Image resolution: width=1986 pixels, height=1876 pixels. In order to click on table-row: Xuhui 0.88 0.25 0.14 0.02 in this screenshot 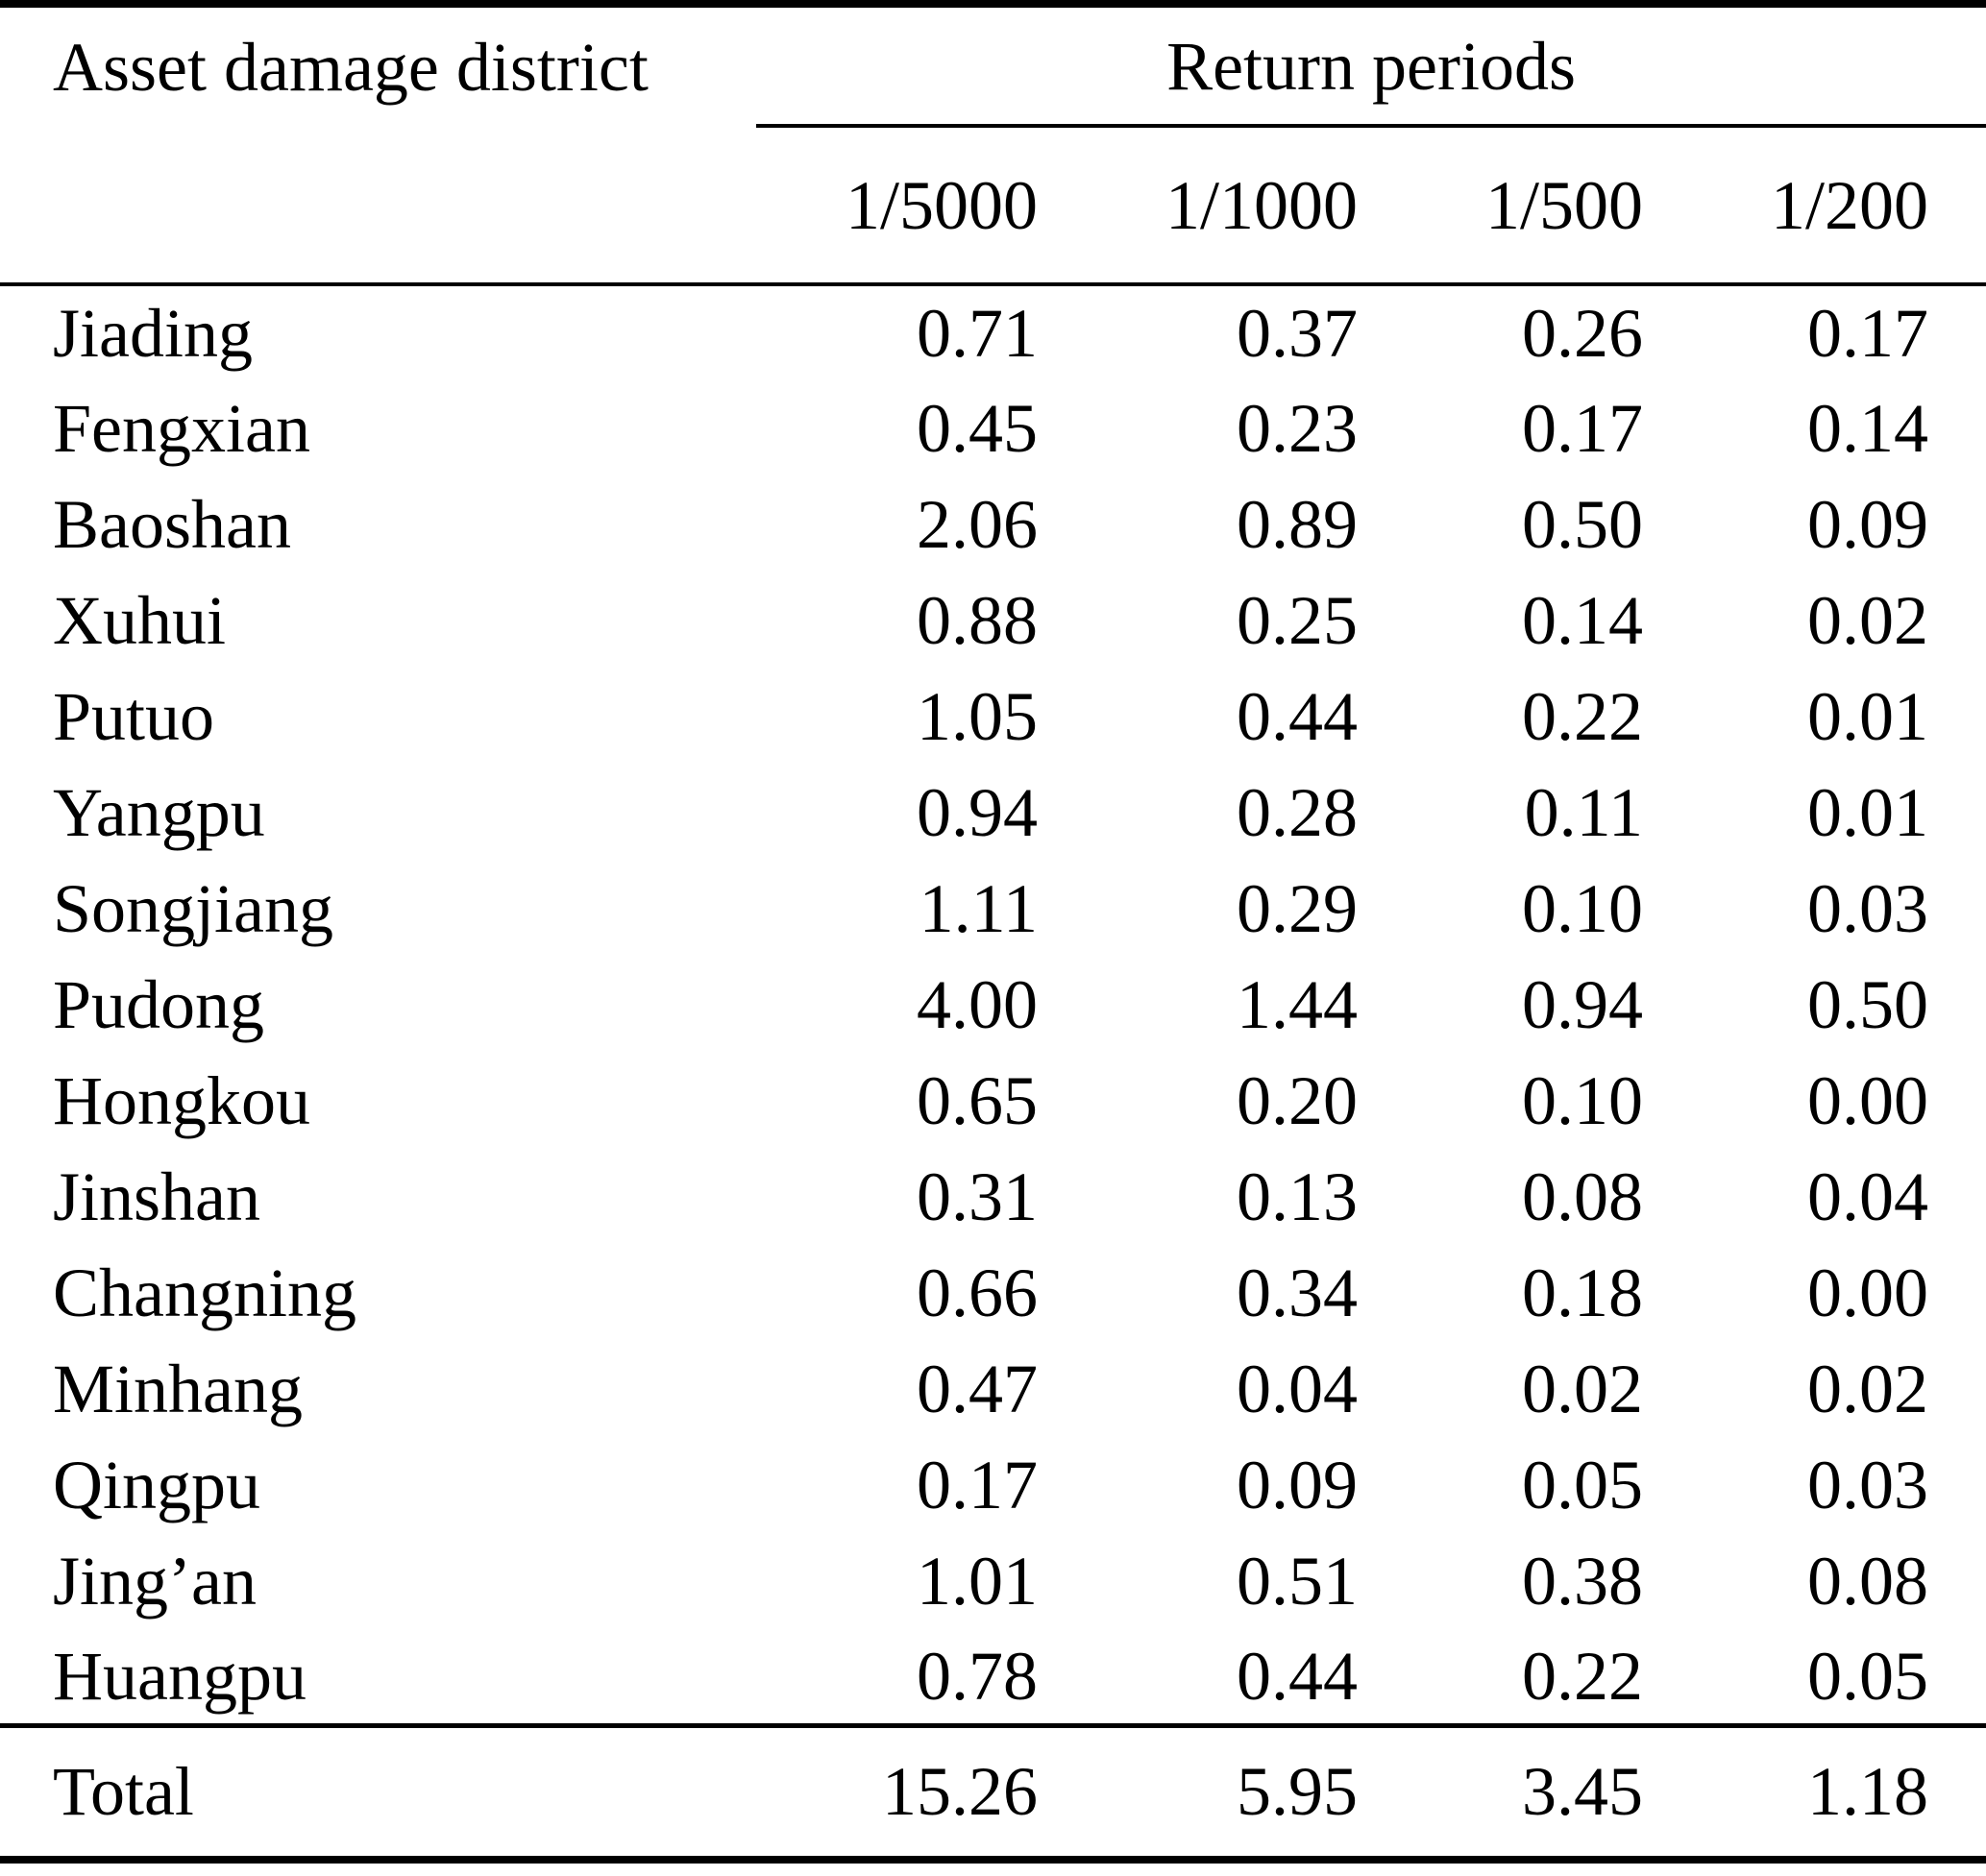, I will do `click(993, 621)`.